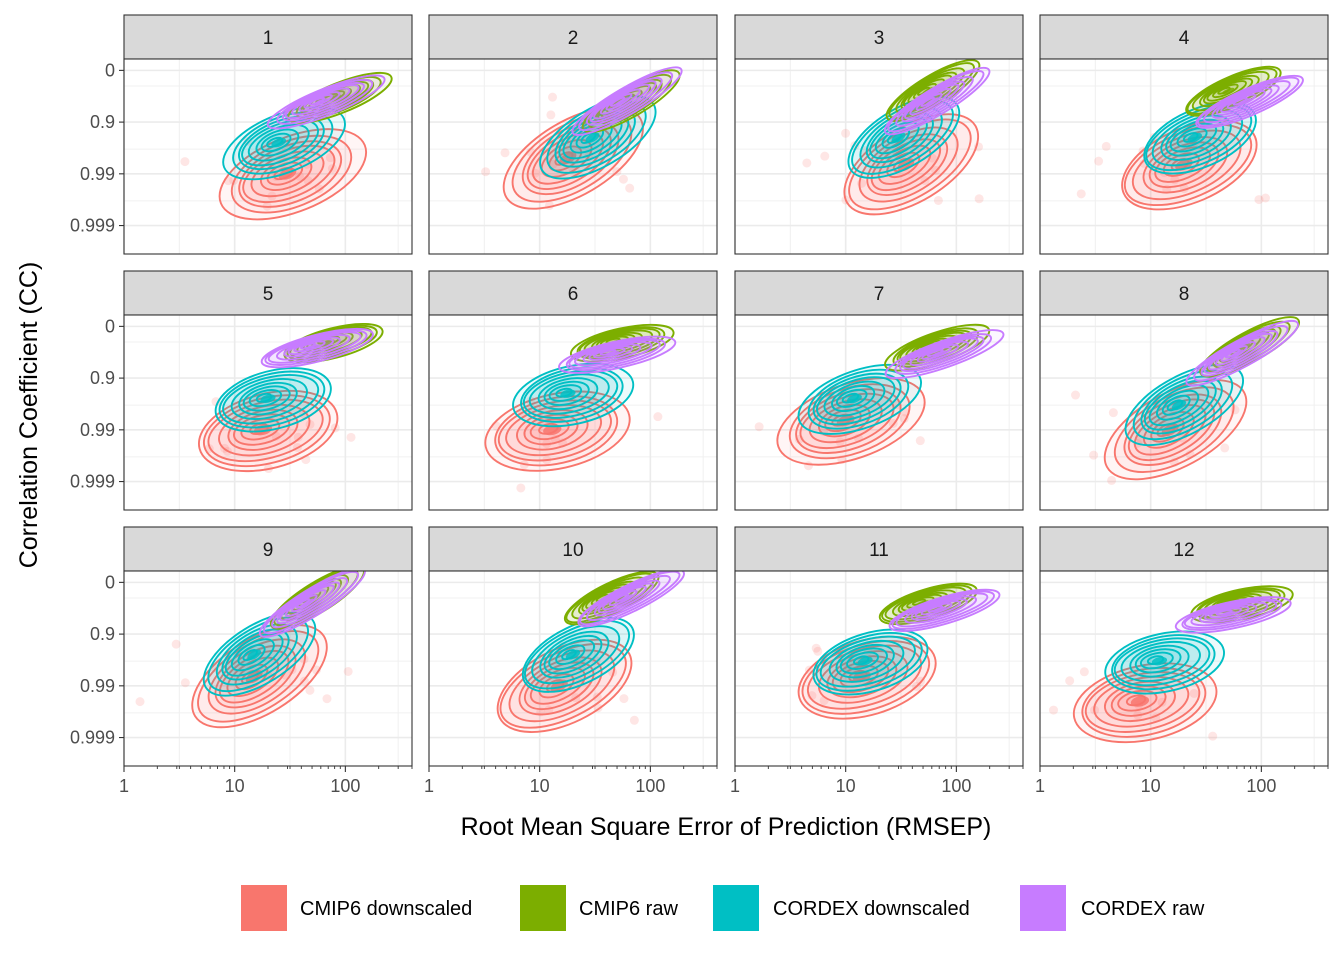 The image size is (1344, 960). I want to click on facet-panel-6: 6, so click(573, 390).